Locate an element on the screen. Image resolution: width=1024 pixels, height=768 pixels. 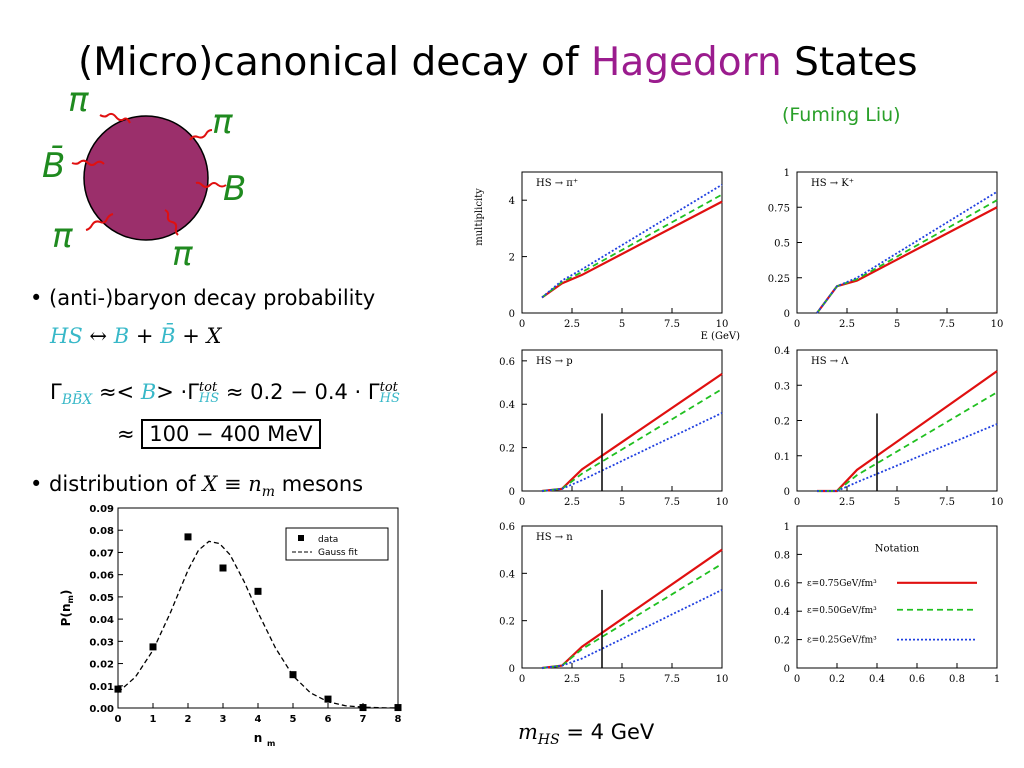
squiggle-pi-topleft is located at coordinates (115, 118).